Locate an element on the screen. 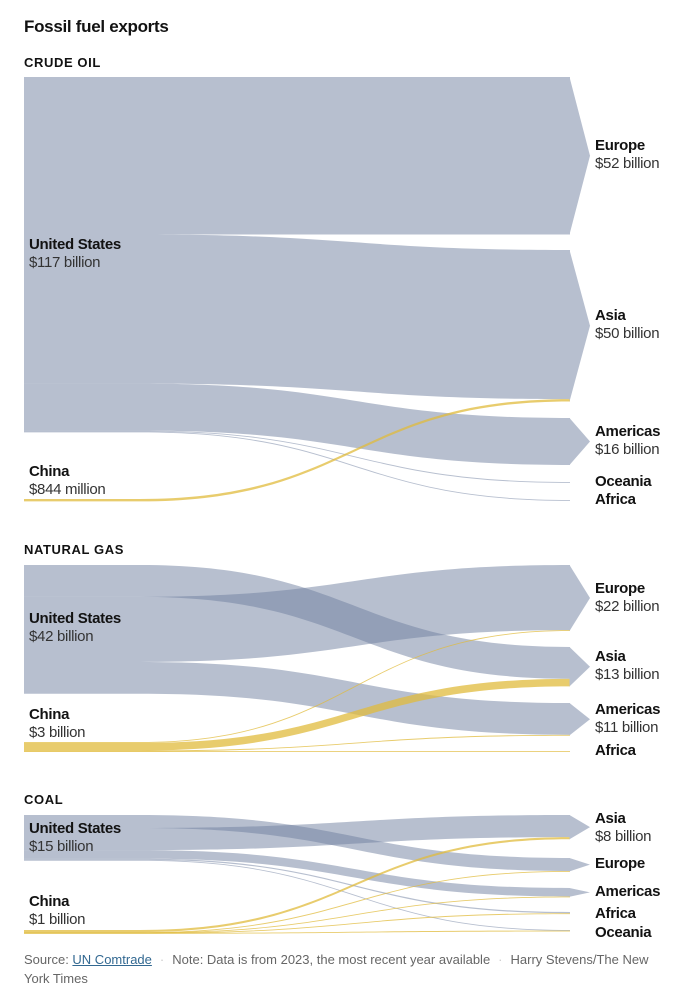 The image size is (682, 1000). flow-crude-oil-united-states-to-asia is located at coordinates (297, 317).